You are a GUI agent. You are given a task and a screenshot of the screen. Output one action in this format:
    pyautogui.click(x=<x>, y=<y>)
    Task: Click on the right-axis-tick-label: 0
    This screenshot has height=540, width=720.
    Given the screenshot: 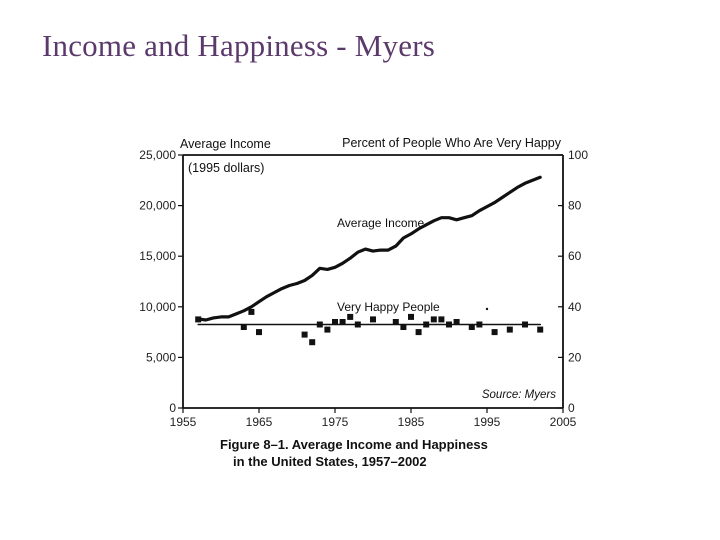 What is the action you would take?
    pyautogui.click(x=571, y=408)
    